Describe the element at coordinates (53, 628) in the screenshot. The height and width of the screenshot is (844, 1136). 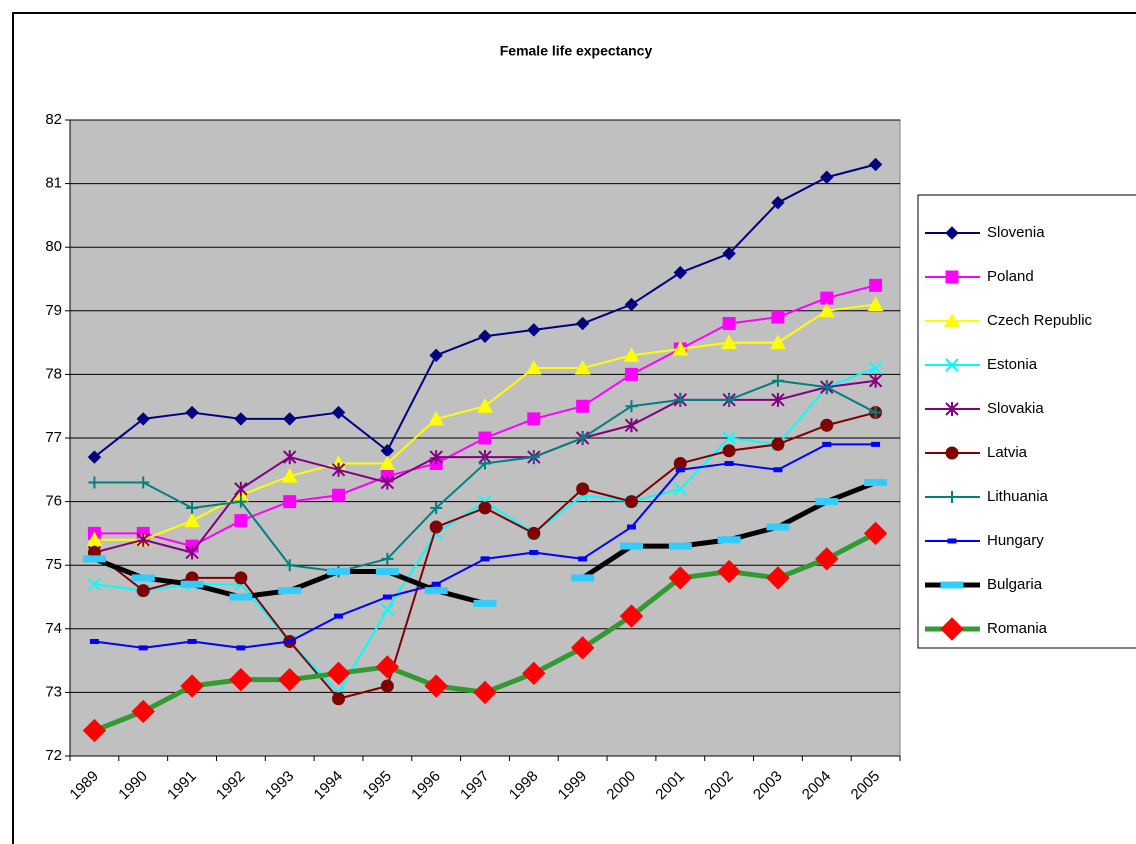
I see `y-tick-label: 74` at that location.